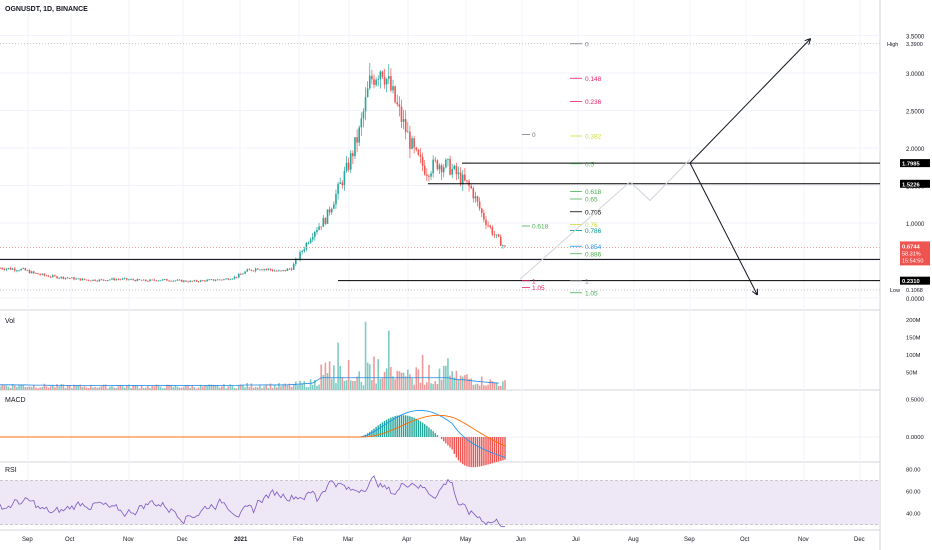  I want to click on volume-bars-group, so click(253, 355).